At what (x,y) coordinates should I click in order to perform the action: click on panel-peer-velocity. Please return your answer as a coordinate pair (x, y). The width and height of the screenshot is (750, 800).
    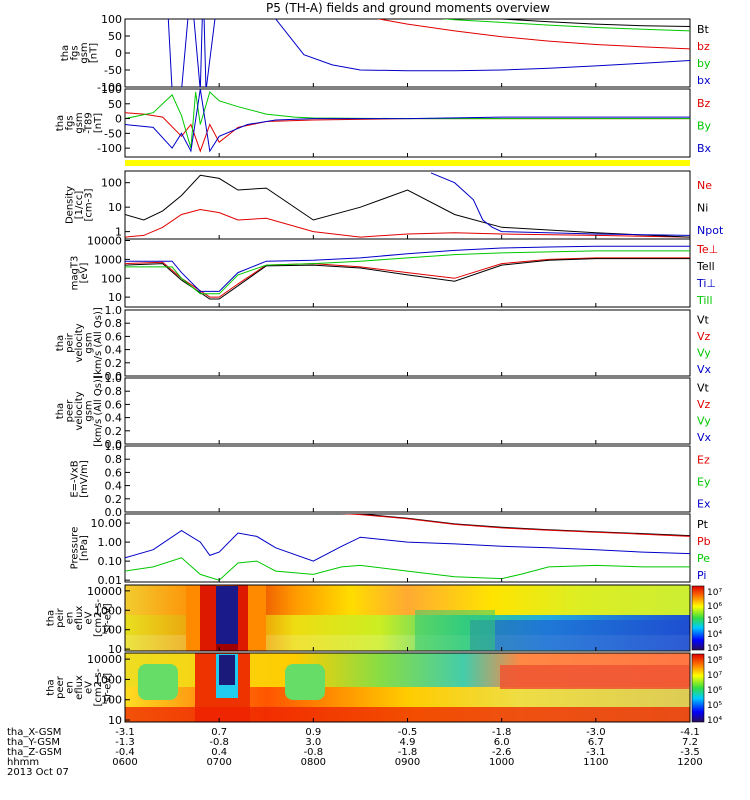
    Looking at the image, I should click on (407, 411).